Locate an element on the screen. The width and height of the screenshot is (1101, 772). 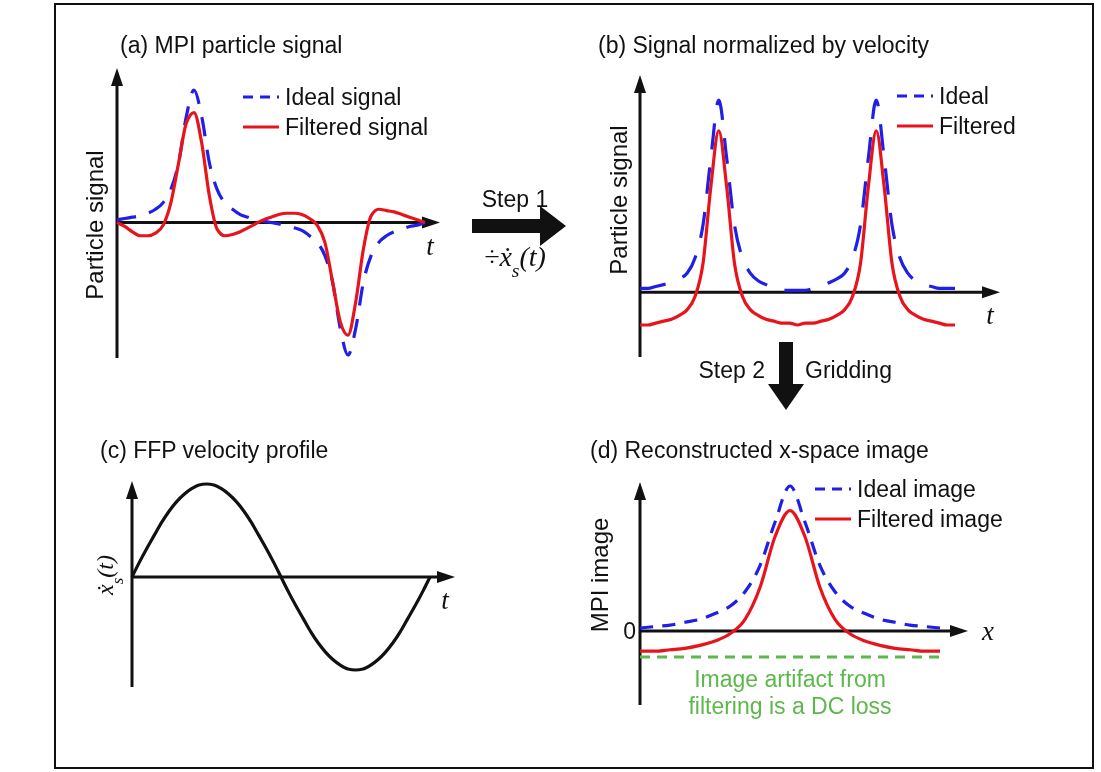
legend-label: Ideal signal is located at coordinates (343, 97).